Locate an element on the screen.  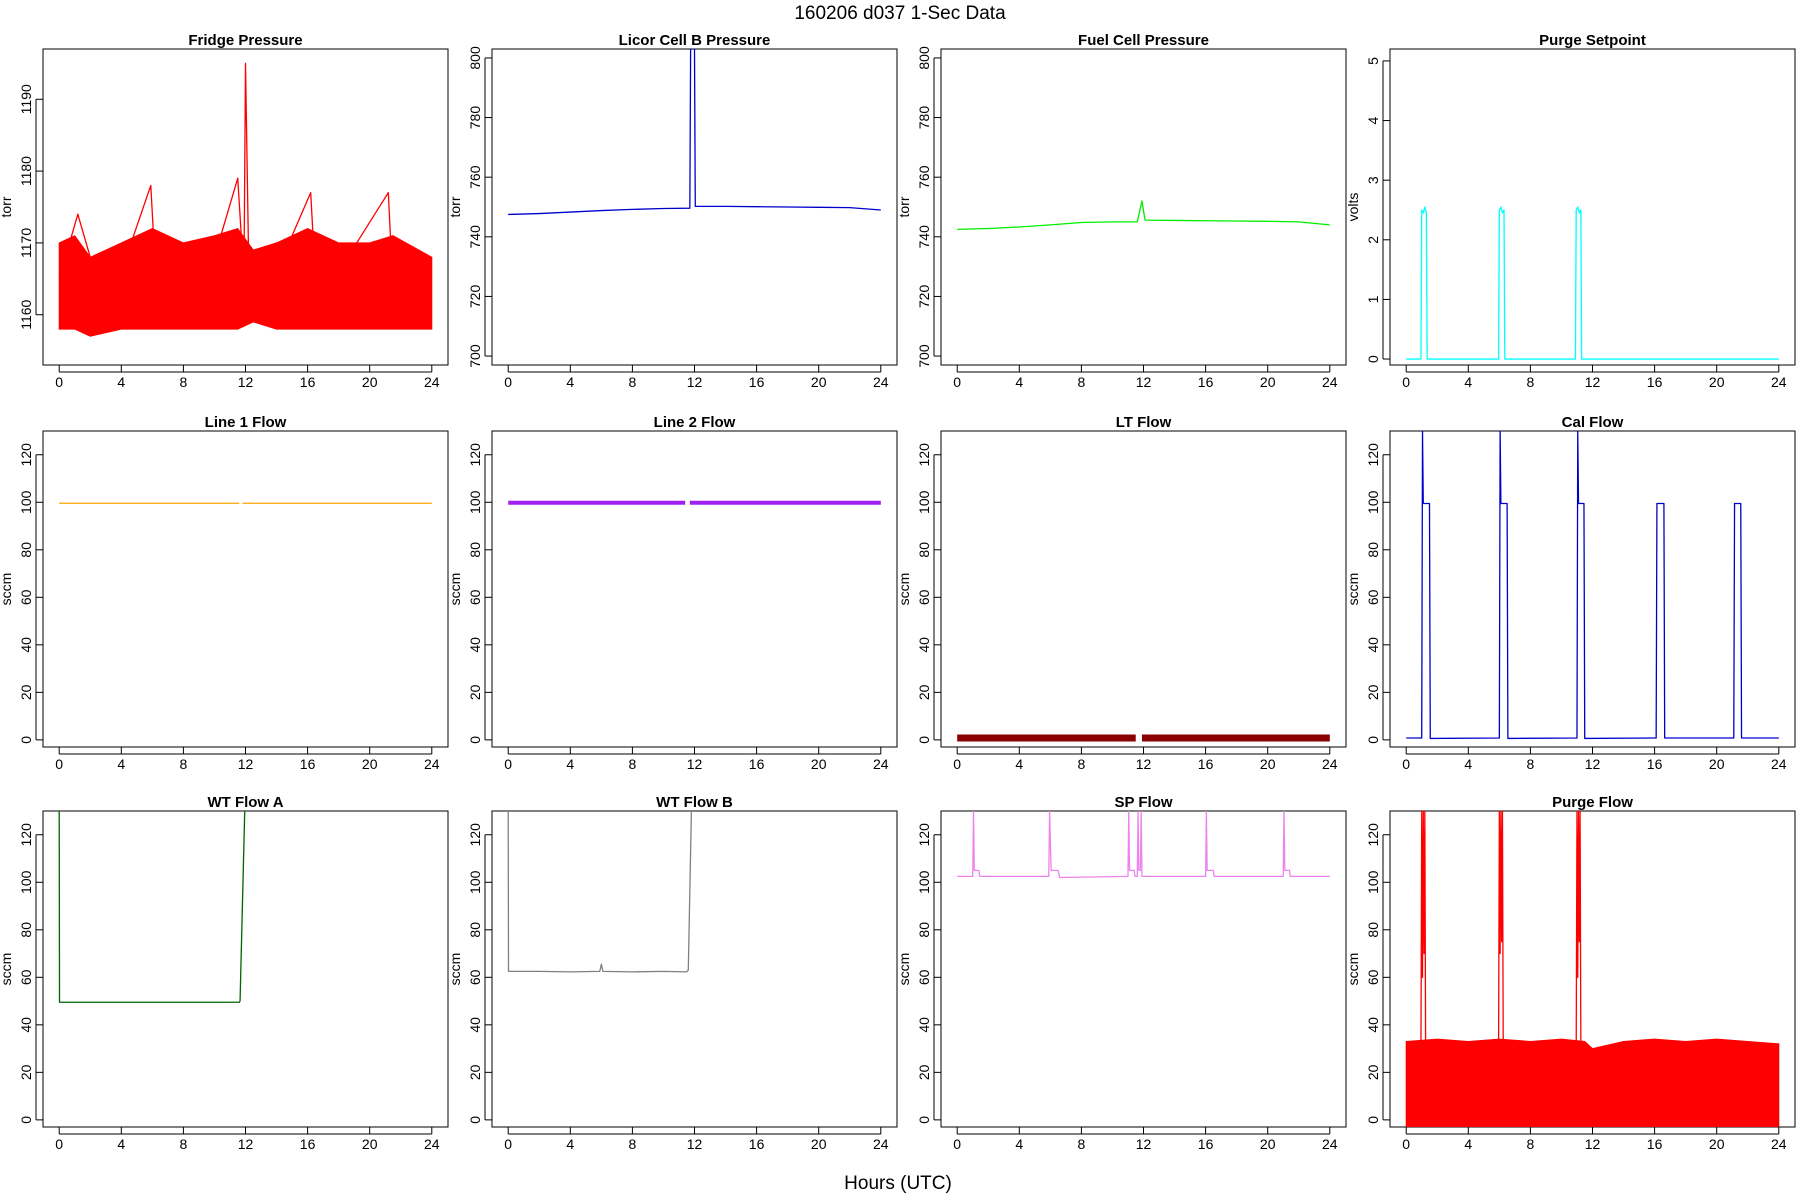
y-tick-label: 5 is located at coordinates (1373, 61).